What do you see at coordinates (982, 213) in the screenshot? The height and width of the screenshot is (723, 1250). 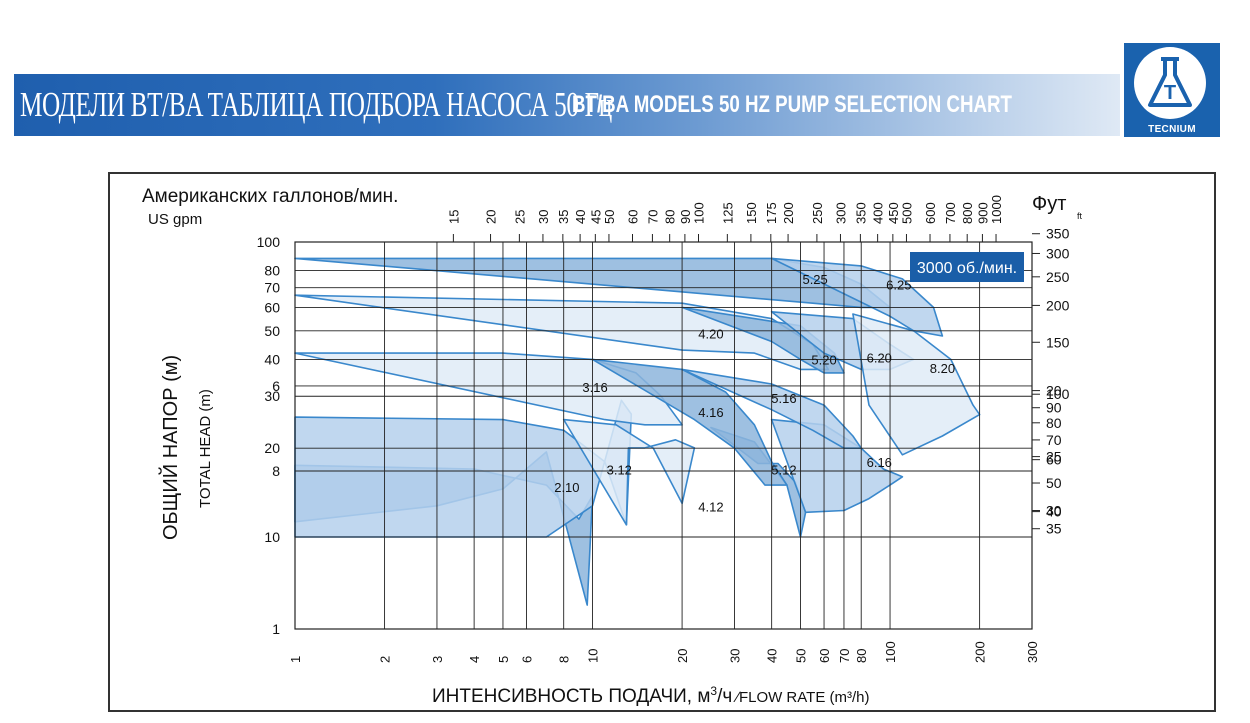 I see `gpm-tick-label: 900` at bounding box center [982, 213].